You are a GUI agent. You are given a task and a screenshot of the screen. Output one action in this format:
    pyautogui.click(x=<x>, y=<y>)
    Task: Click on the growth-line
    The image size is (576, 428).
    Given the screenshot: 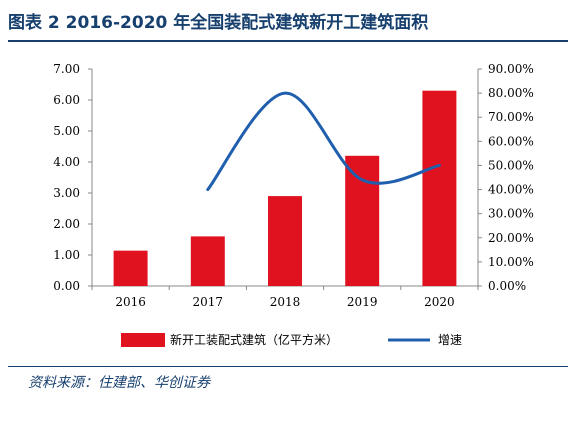 What is the action you would take?
    pyautogui.click(x=323, y=141)
    